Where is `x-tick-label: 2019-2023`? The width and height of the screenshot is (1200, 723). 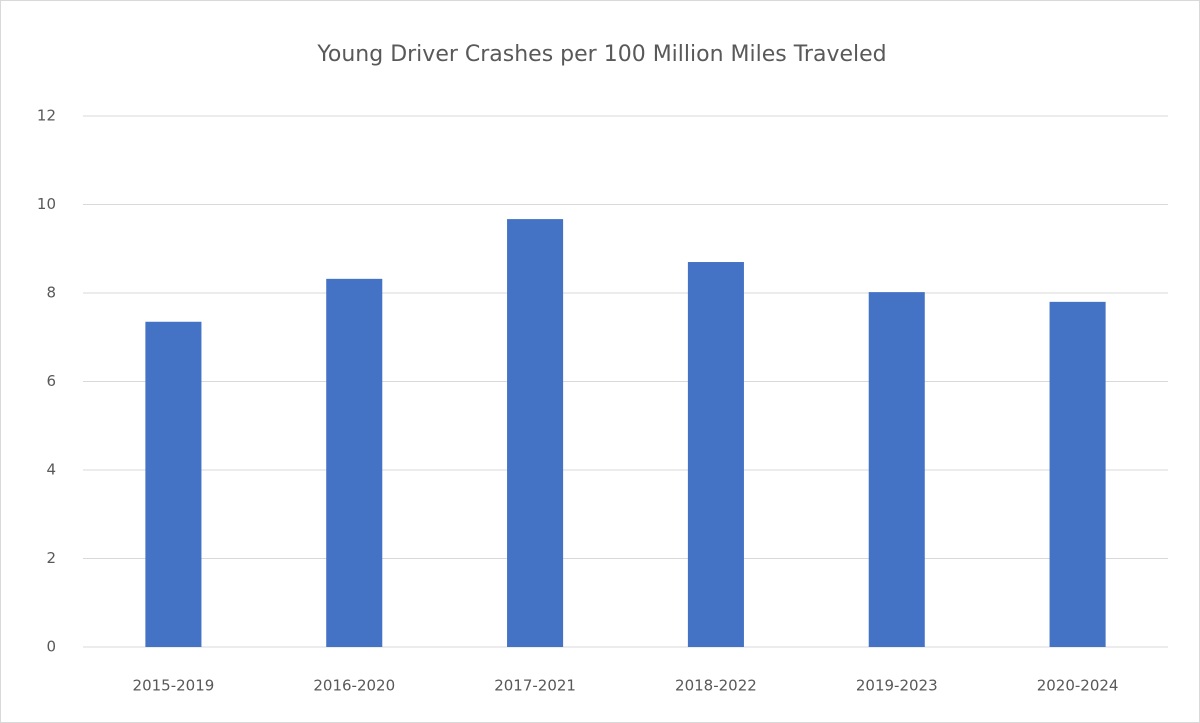 x-tick-label: 2019-2023 is located at coordinates (897, 686).